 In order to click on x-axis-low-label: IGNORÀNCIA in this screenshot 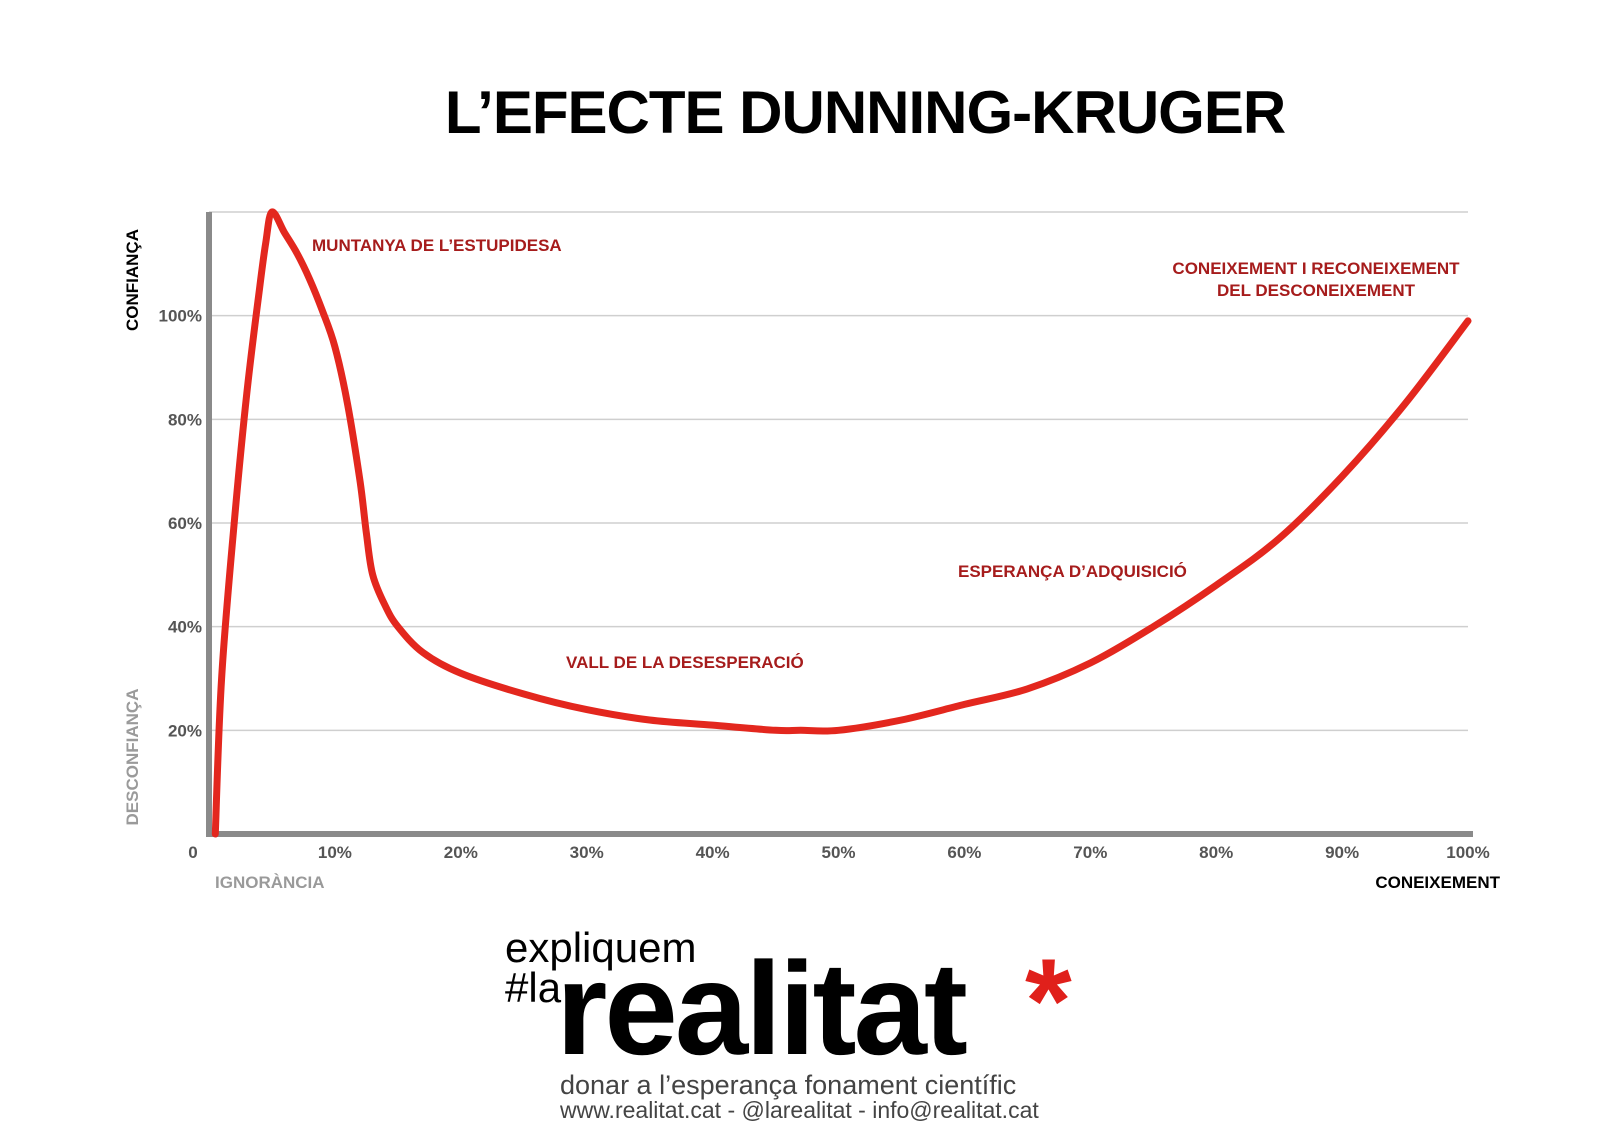, I will do `click(270, 882)`.